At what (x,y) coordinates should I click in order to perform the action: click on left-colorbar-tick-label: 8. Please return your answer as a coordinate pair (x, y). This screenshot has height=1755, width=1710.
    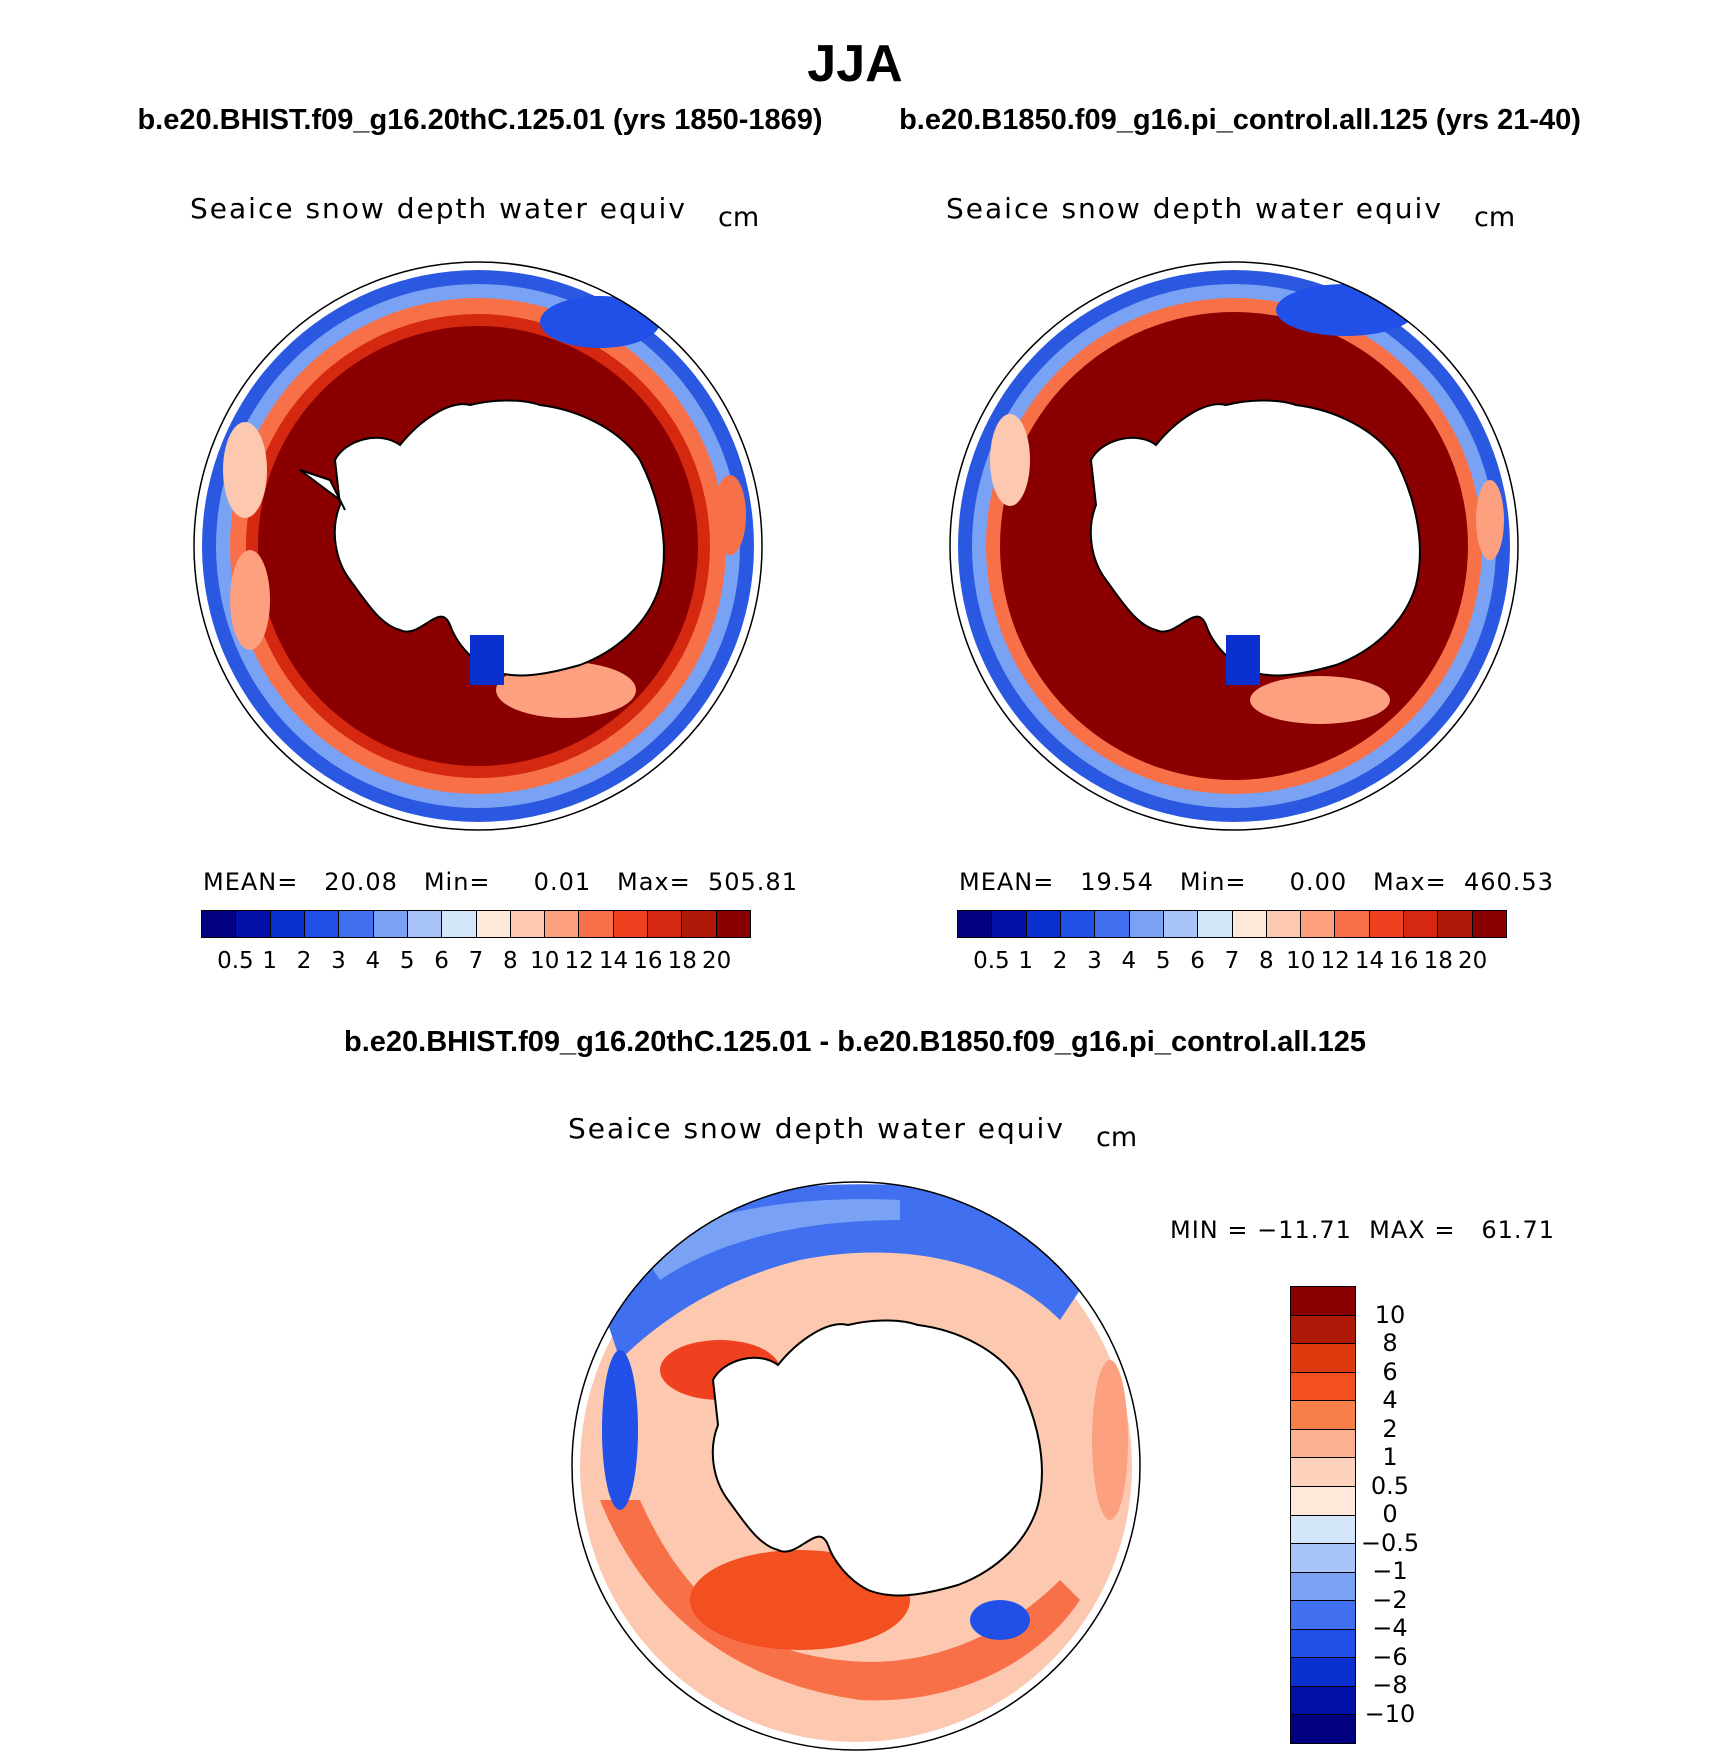
    Looking at the image, I should click on (510, 961).